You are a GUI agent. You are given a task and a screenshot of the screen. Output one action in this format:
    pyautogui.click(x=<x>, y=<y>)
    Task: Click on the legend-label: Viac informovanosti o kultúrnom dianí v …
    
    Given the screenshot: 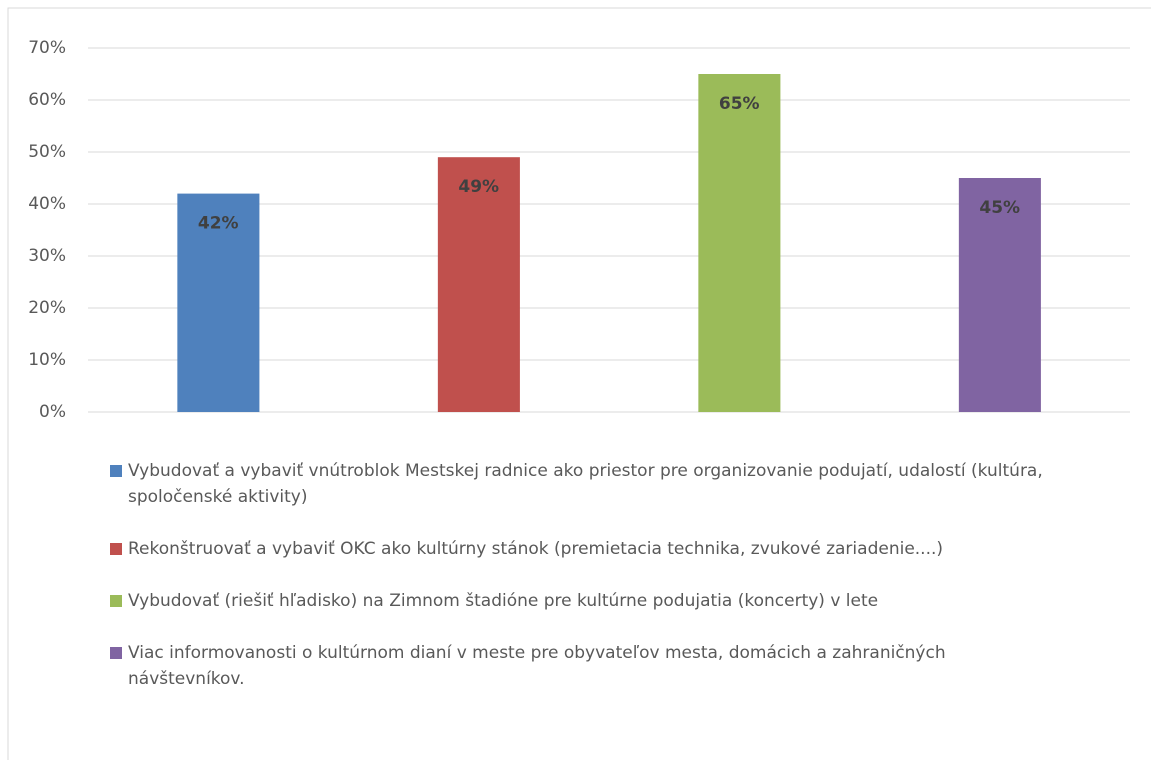 What is the action you would take?
    pyautogui.click(x=537, y=666)
    